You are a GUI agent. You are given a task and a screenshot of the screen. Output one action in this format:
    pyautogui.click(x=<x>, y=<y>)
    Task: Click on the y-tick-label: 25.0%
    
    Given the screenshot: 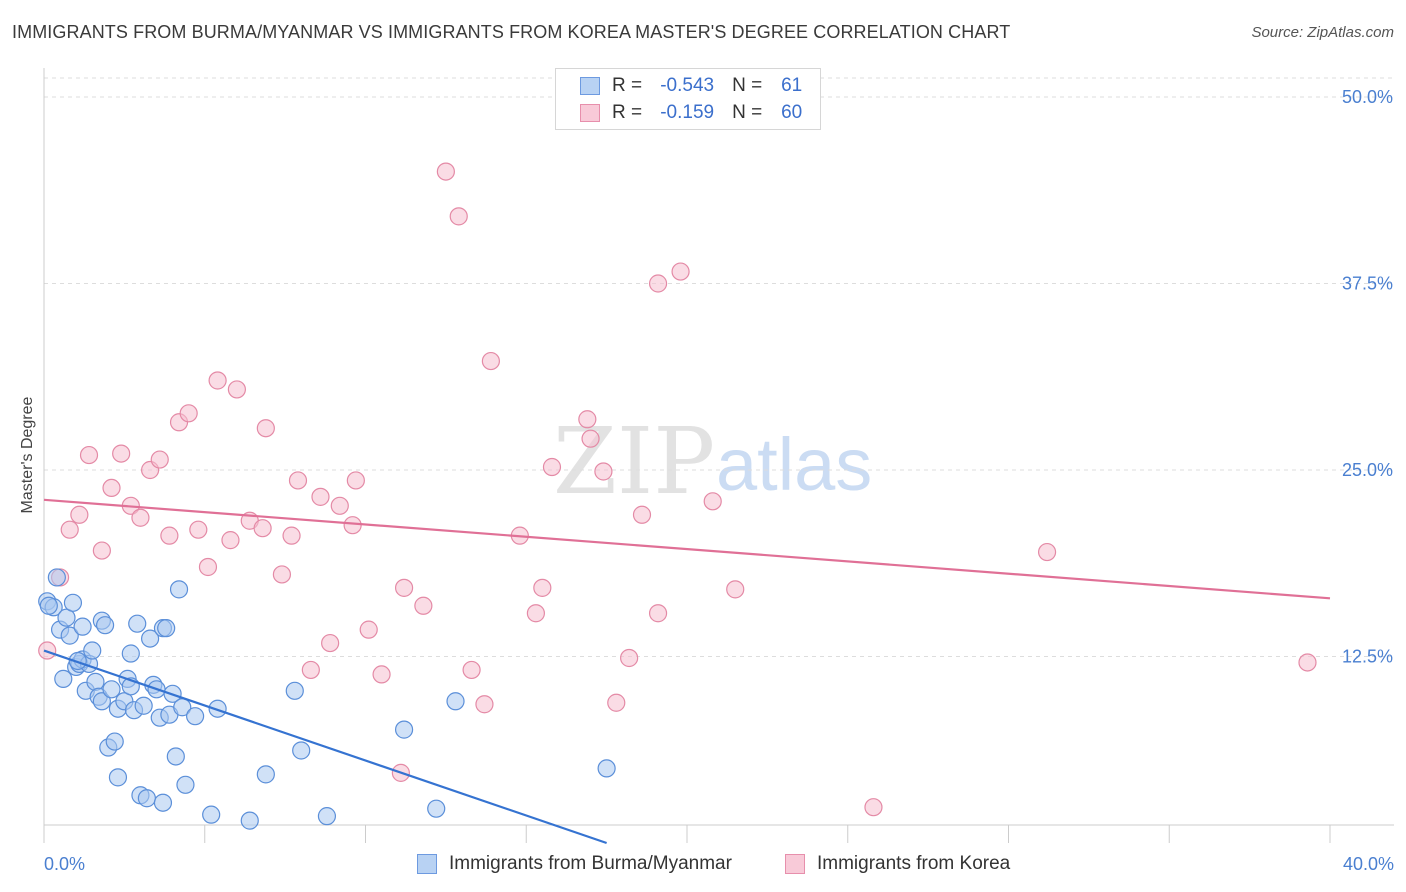 What is the action you would take?
    pyautogui.click(x=1367, y=470)
    